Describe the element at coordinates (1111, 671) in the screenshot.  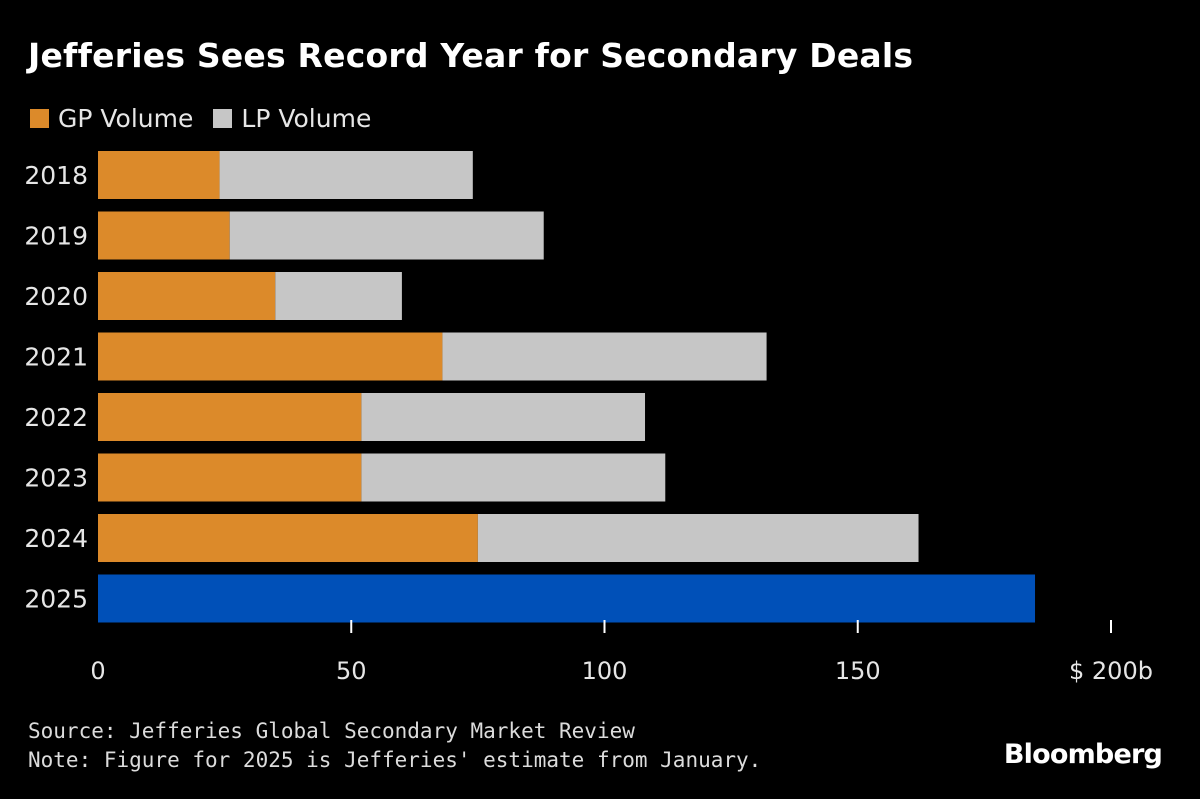
I see `x-tick-label: $ 200b` at that location.